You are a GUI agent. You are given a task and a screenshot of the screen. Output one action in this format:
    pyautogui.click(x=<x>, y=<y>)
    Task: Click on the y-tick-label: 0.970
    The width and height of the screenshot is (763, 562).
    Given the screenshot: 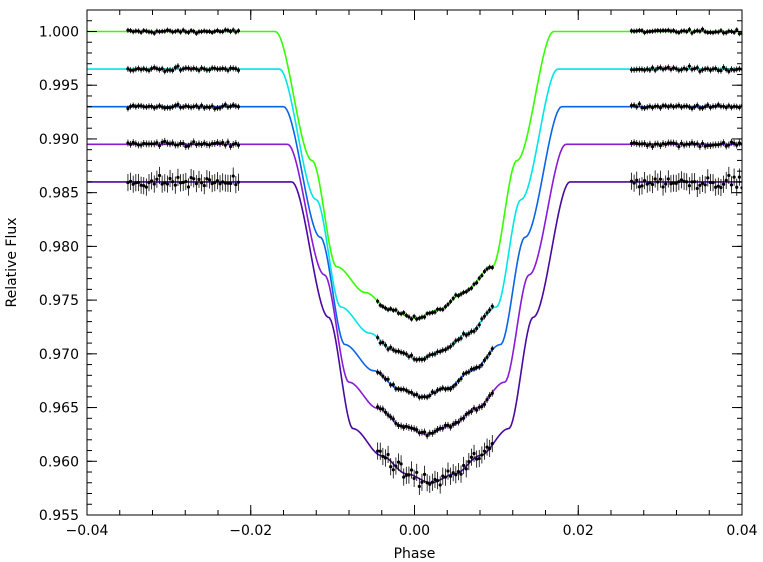 What is the action you would take?
    pyautogui.click(x=59, y=355)
    